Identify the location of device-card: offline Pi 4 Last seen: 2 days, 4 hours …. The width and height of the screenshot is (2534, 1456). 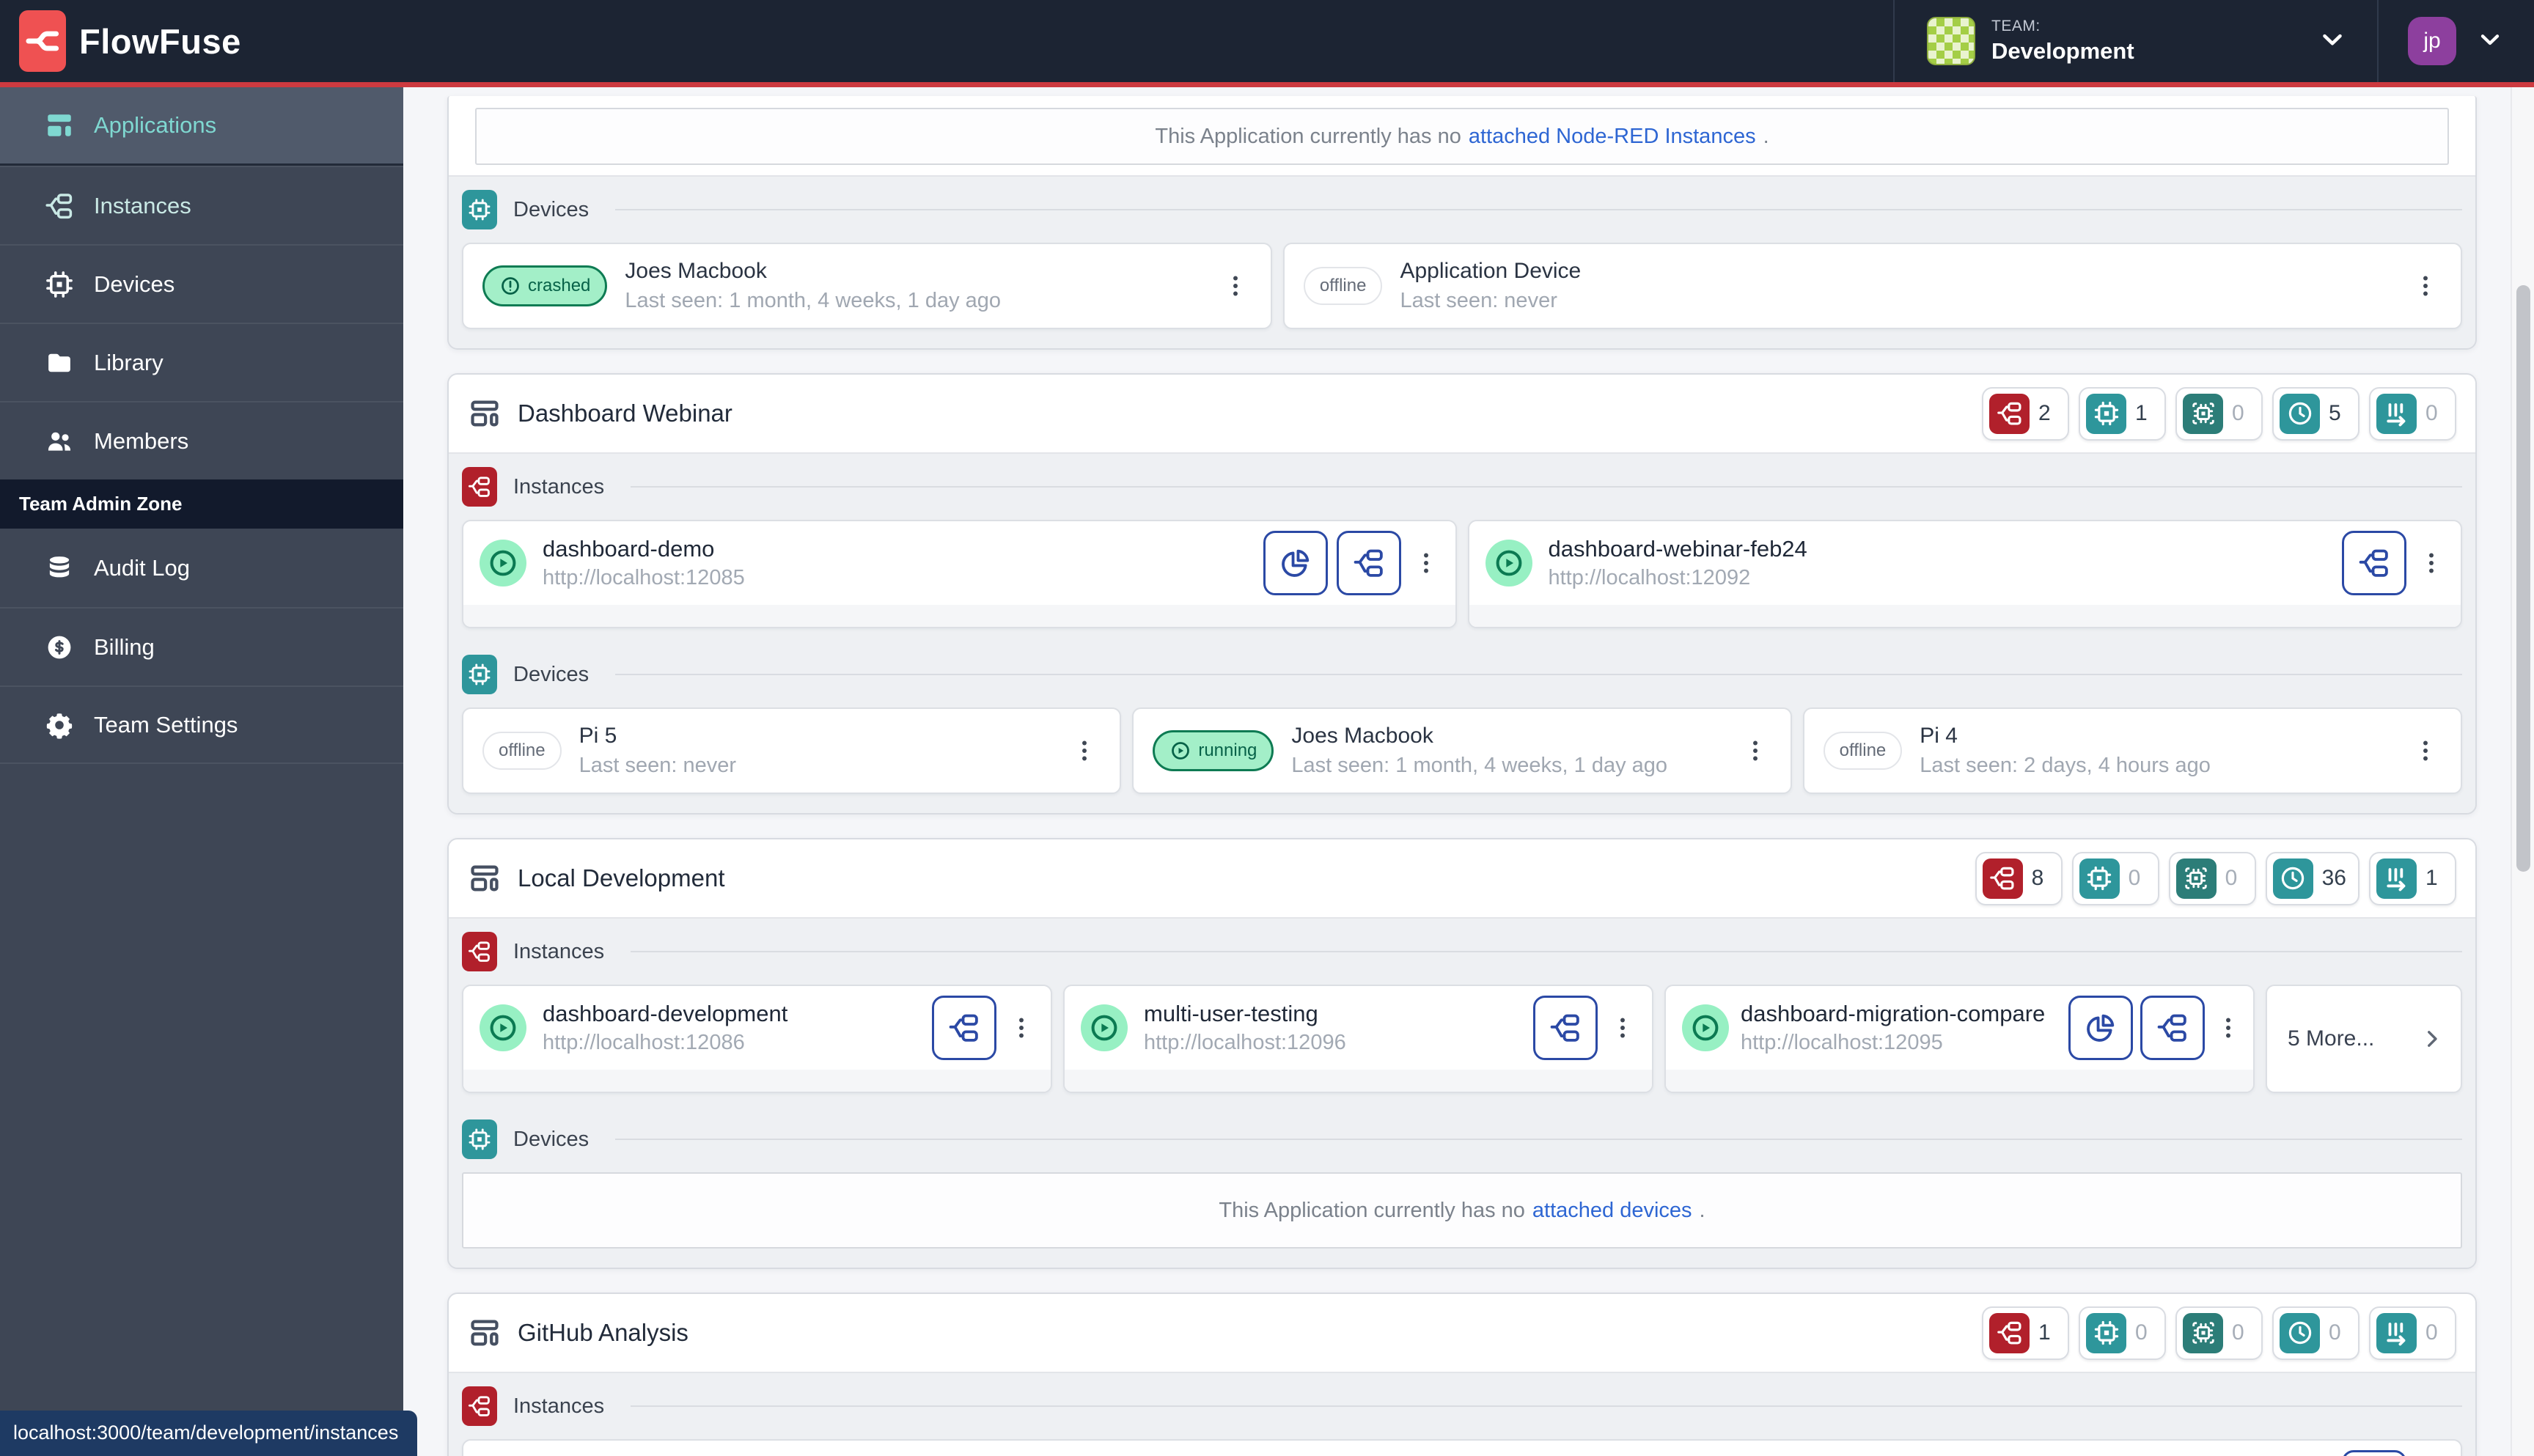
(2132, 750).